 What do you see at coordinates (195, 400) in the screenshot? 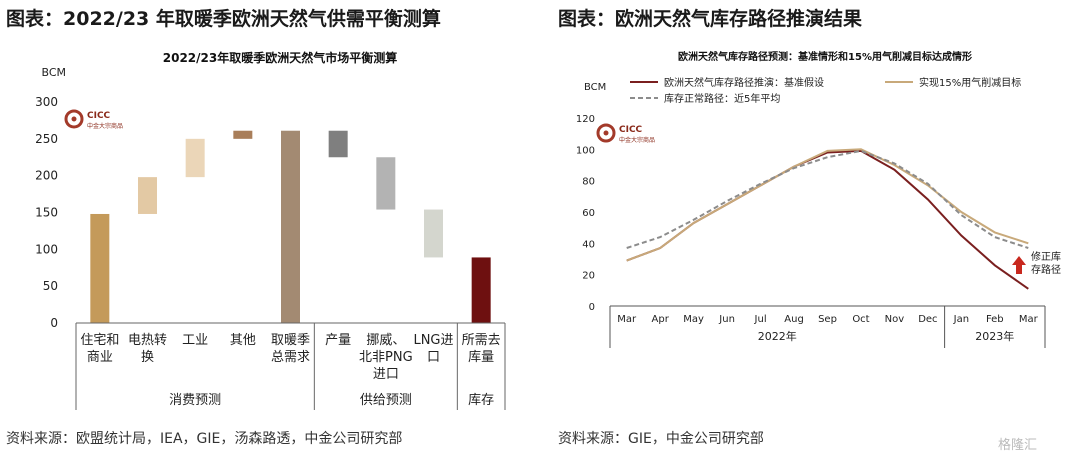
I see `group-label: 消费预测` at bounding box center [195, 400].